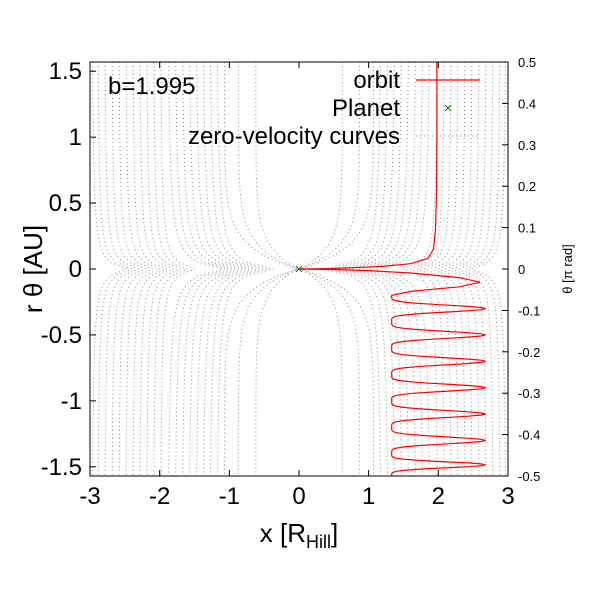  Describe the element at coordinates (529, 352) in the screenshot. I see `y2-tick-label: -0.2` at that location.